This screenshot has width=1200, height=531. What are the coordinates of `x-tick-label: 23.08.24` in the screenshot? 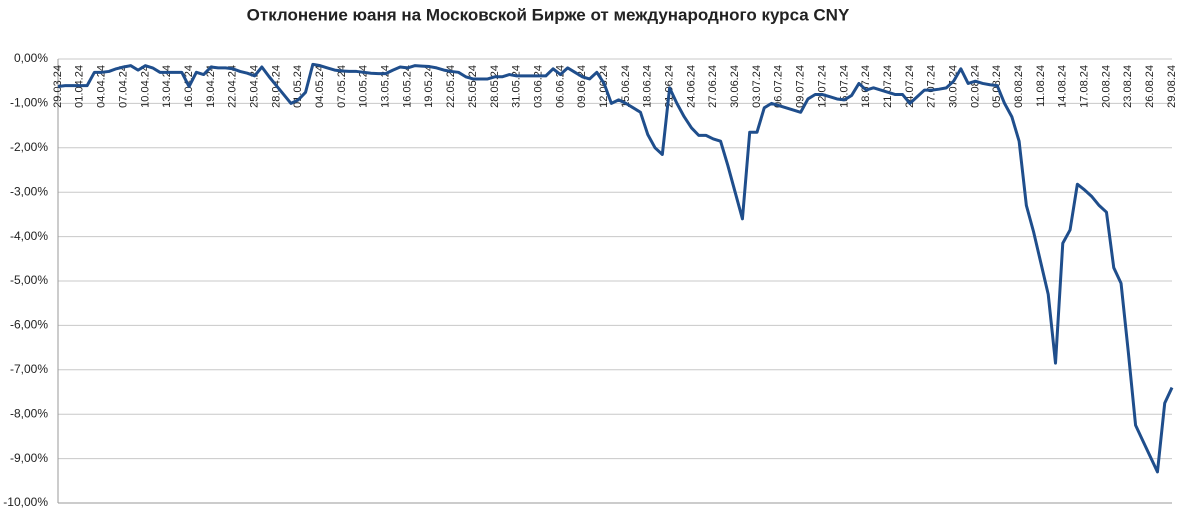 It's located at (1128, 86).